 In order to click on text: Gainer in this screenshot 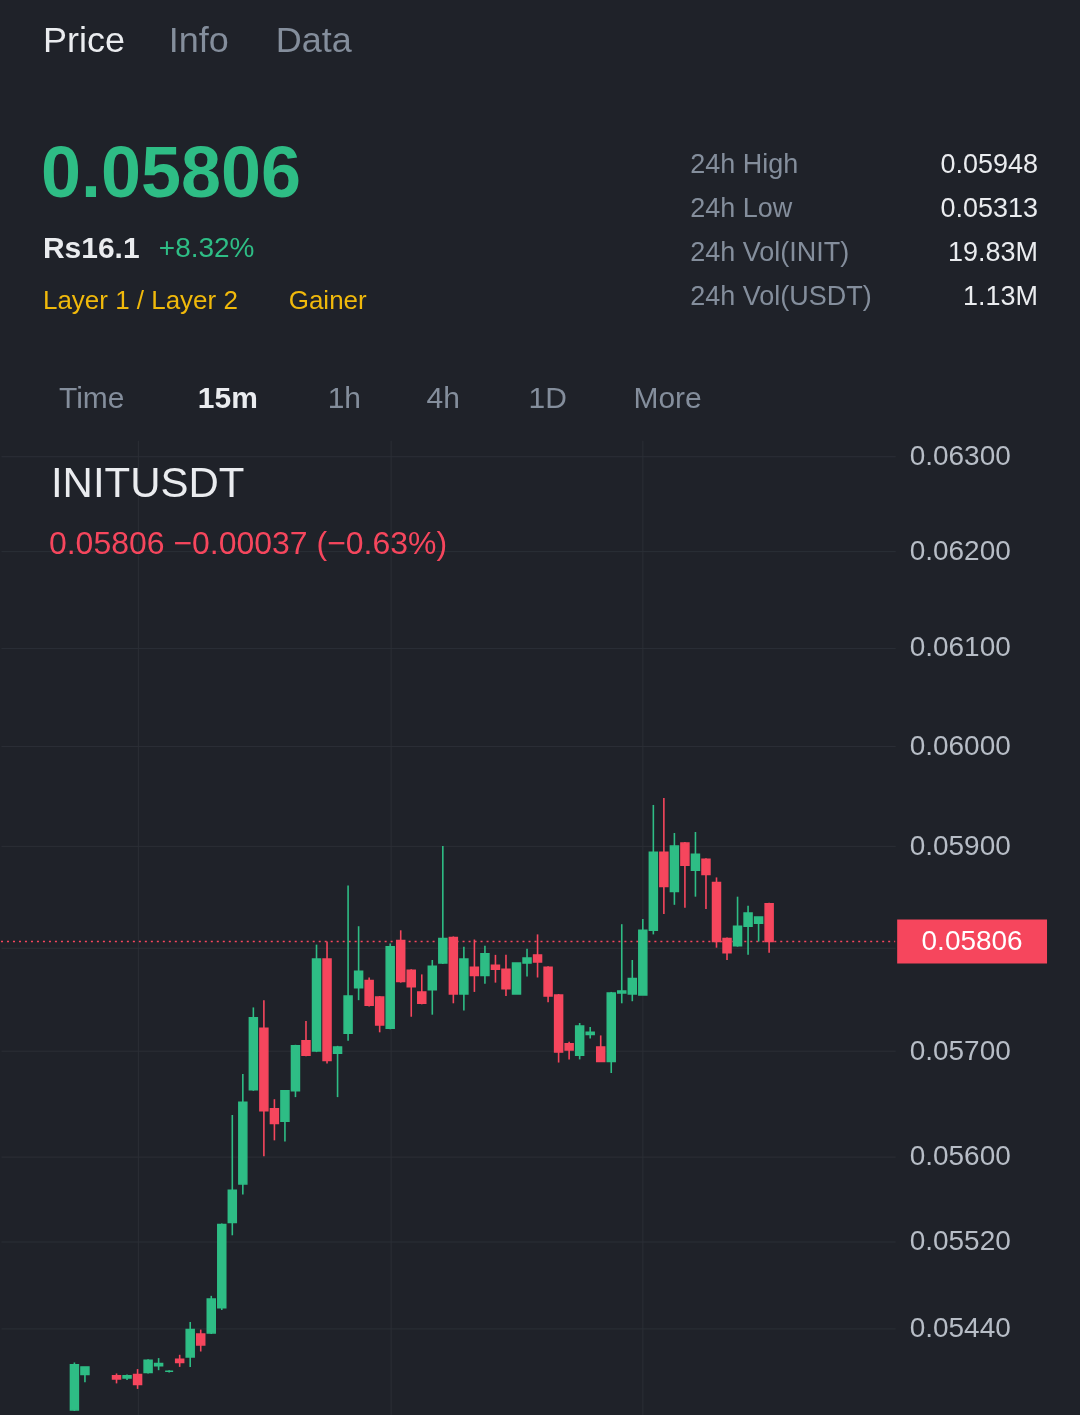, I will do `click(328, 300)`.